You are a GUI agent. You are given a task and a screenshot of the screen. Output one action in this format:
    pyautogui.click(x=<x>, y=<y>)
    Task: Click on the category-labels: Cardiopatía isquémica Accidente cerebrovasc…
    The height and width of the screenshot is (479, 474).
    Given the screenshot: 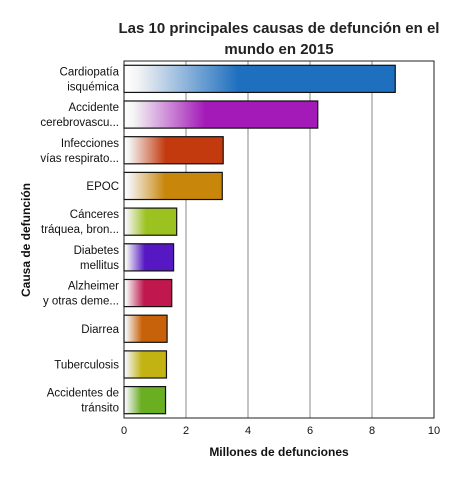 What is the action you would take?
    pyautogui.click(x=79, y=240)
    